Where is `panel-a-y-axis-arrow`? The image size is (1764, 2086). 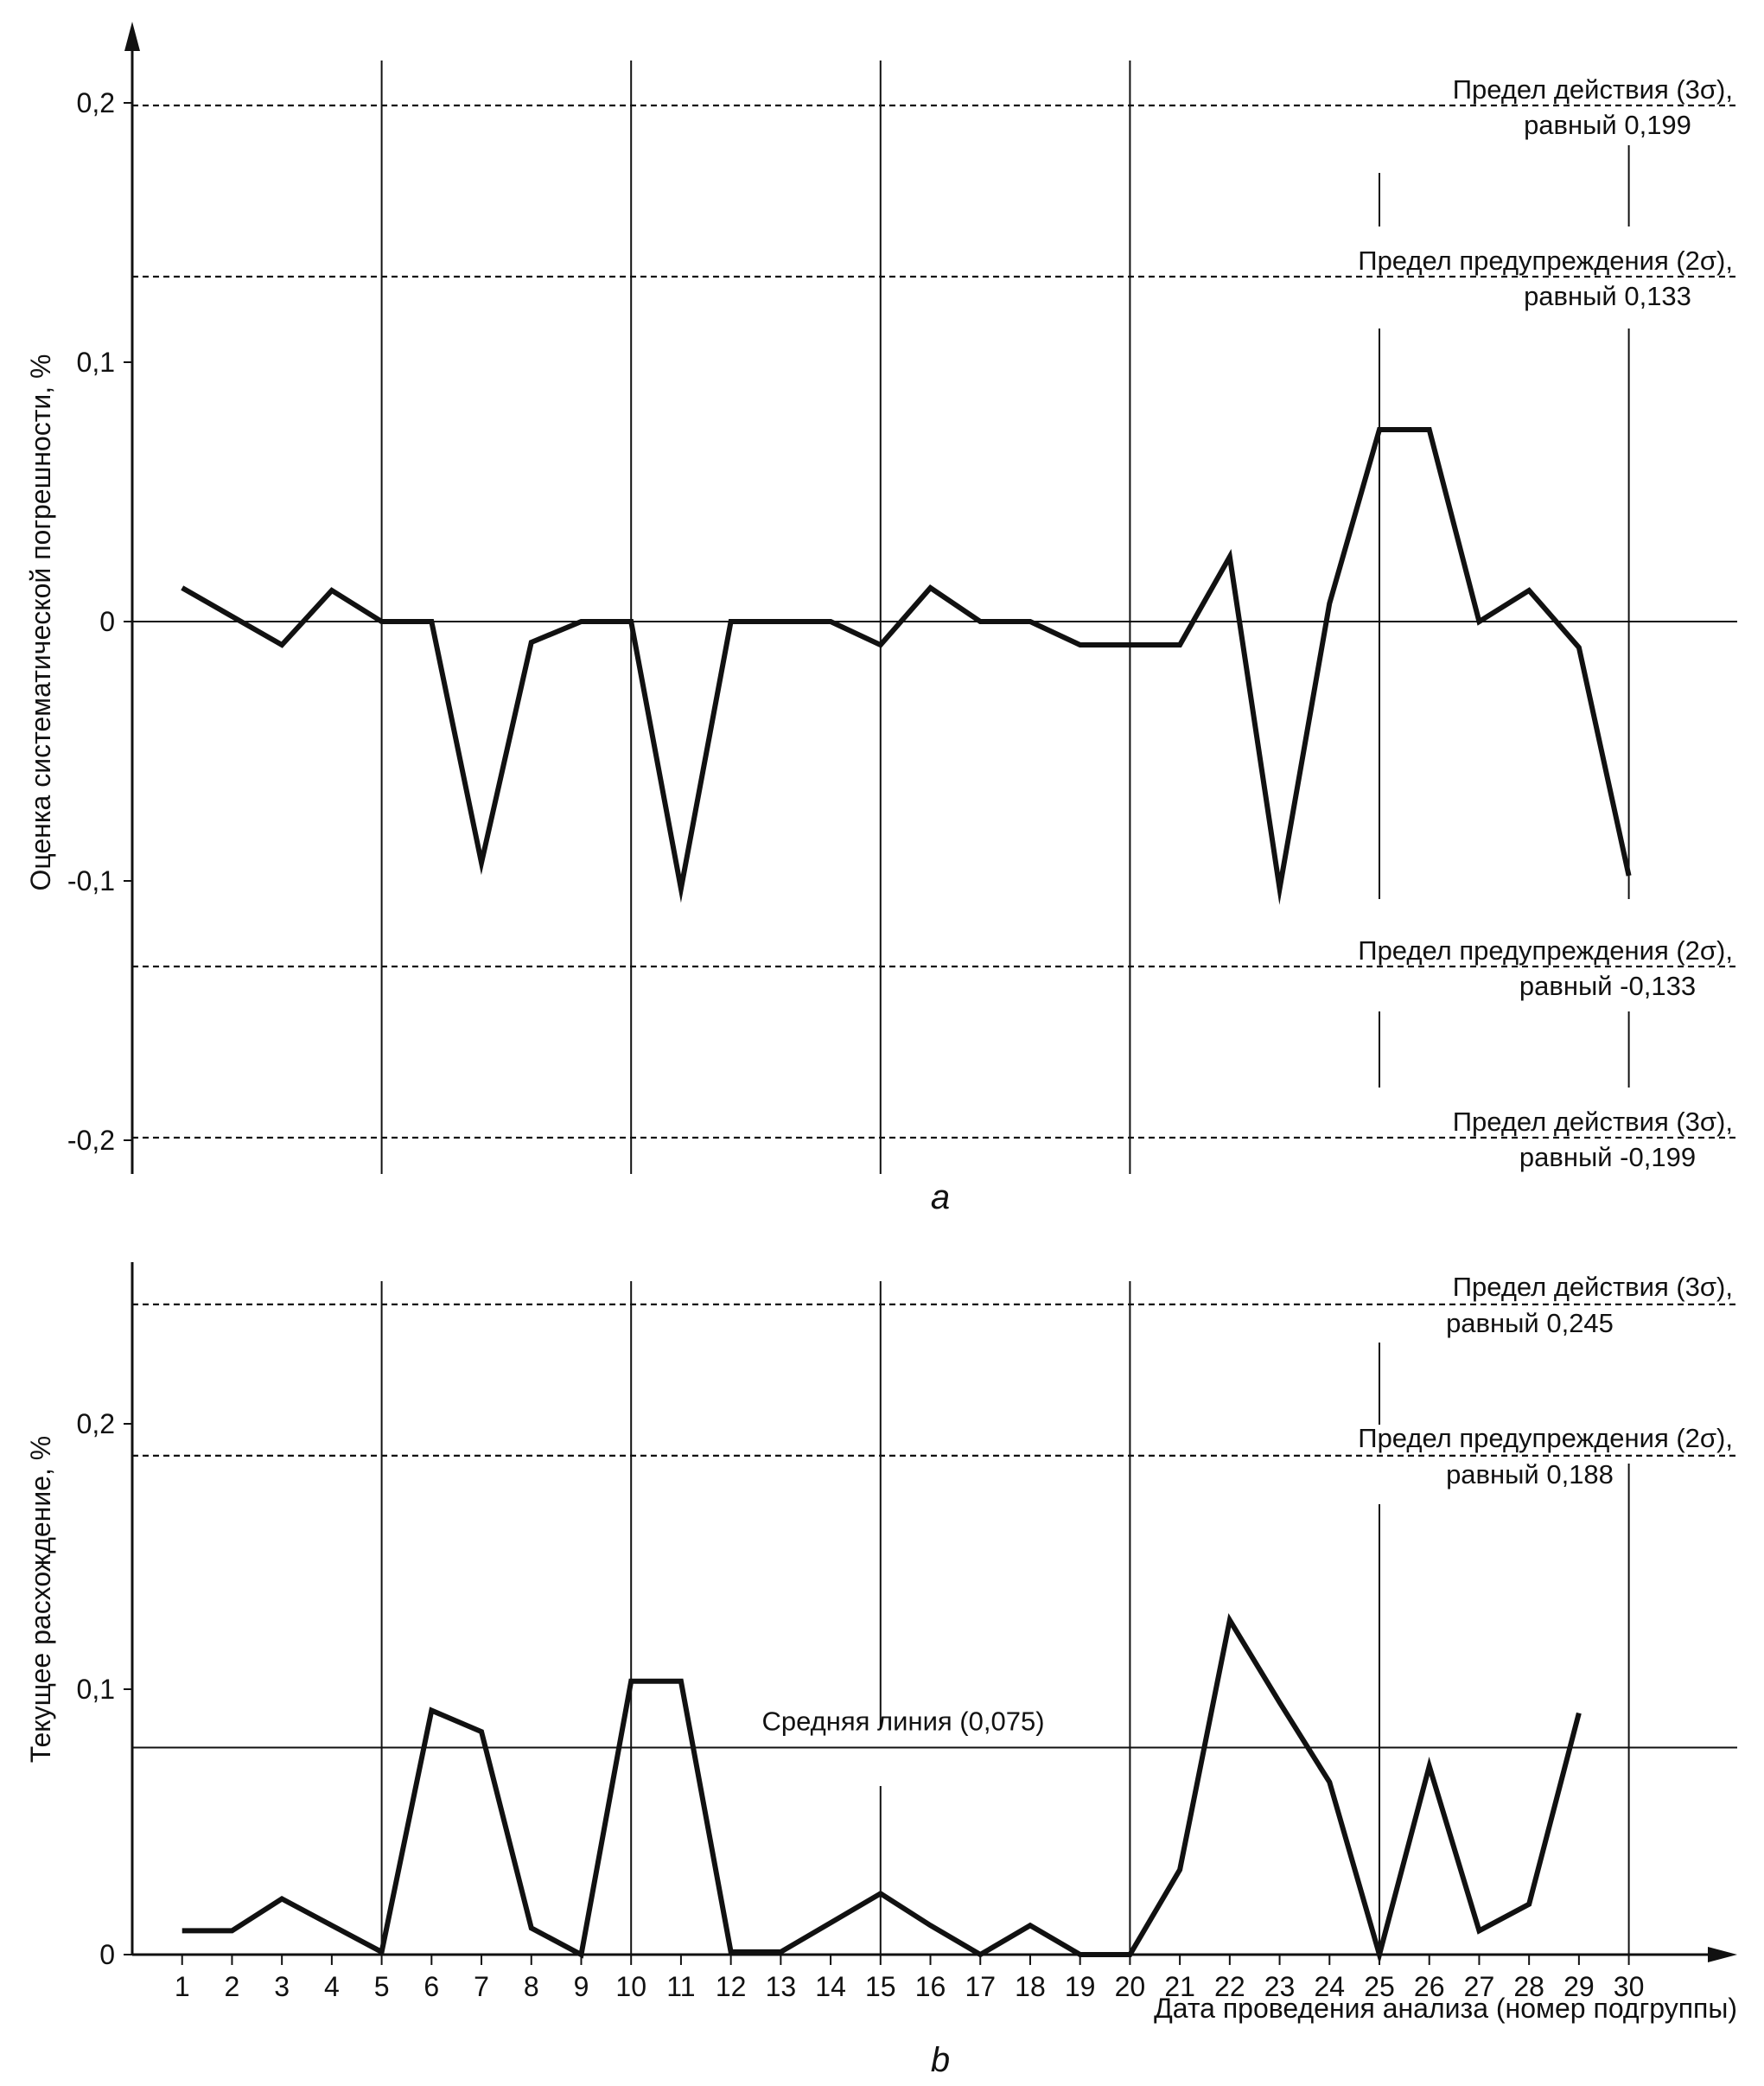
panel-a-y-axis-arrow is located at coordinates (132, 36).